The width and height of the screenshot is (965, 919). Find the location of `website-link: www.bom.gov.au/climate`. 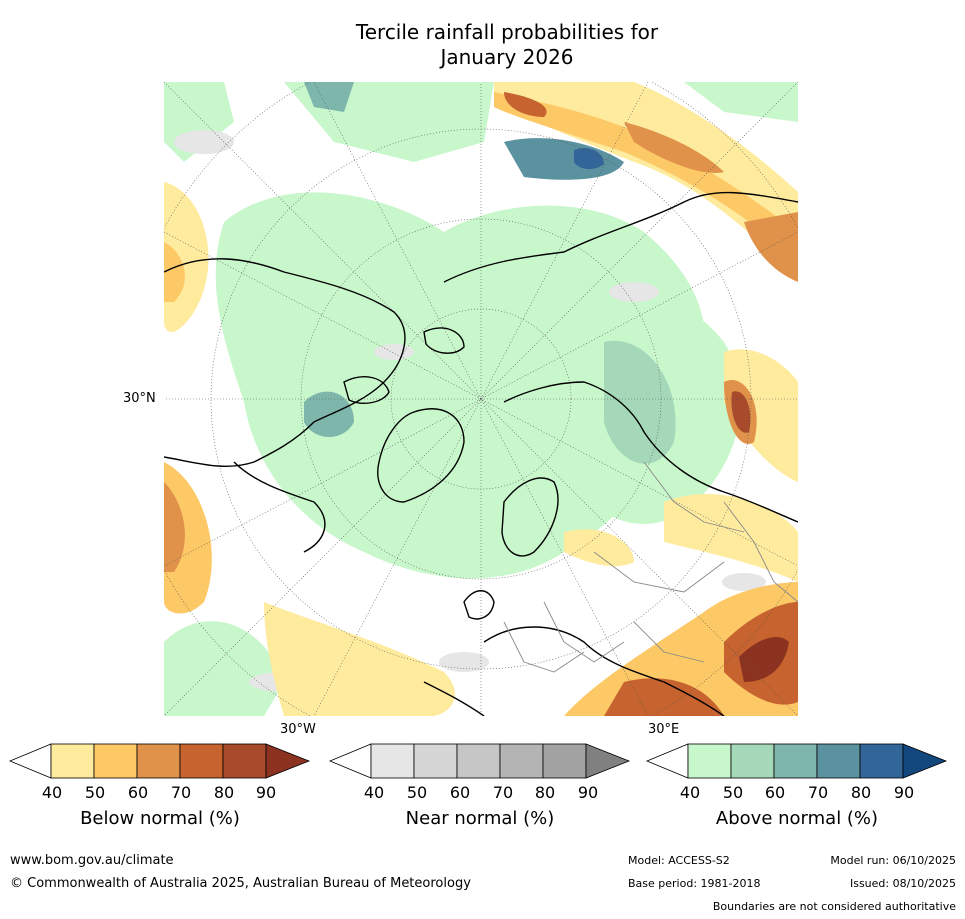

website-link: www.bom.gov.au/climate is located at coordinates (92, 860).